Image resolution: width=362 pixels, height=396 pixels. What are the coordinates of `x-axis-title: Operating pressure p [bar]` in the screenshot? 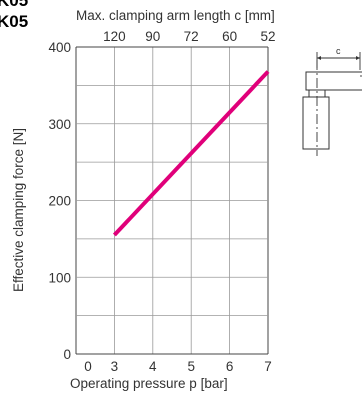 It's located at (149, 383).